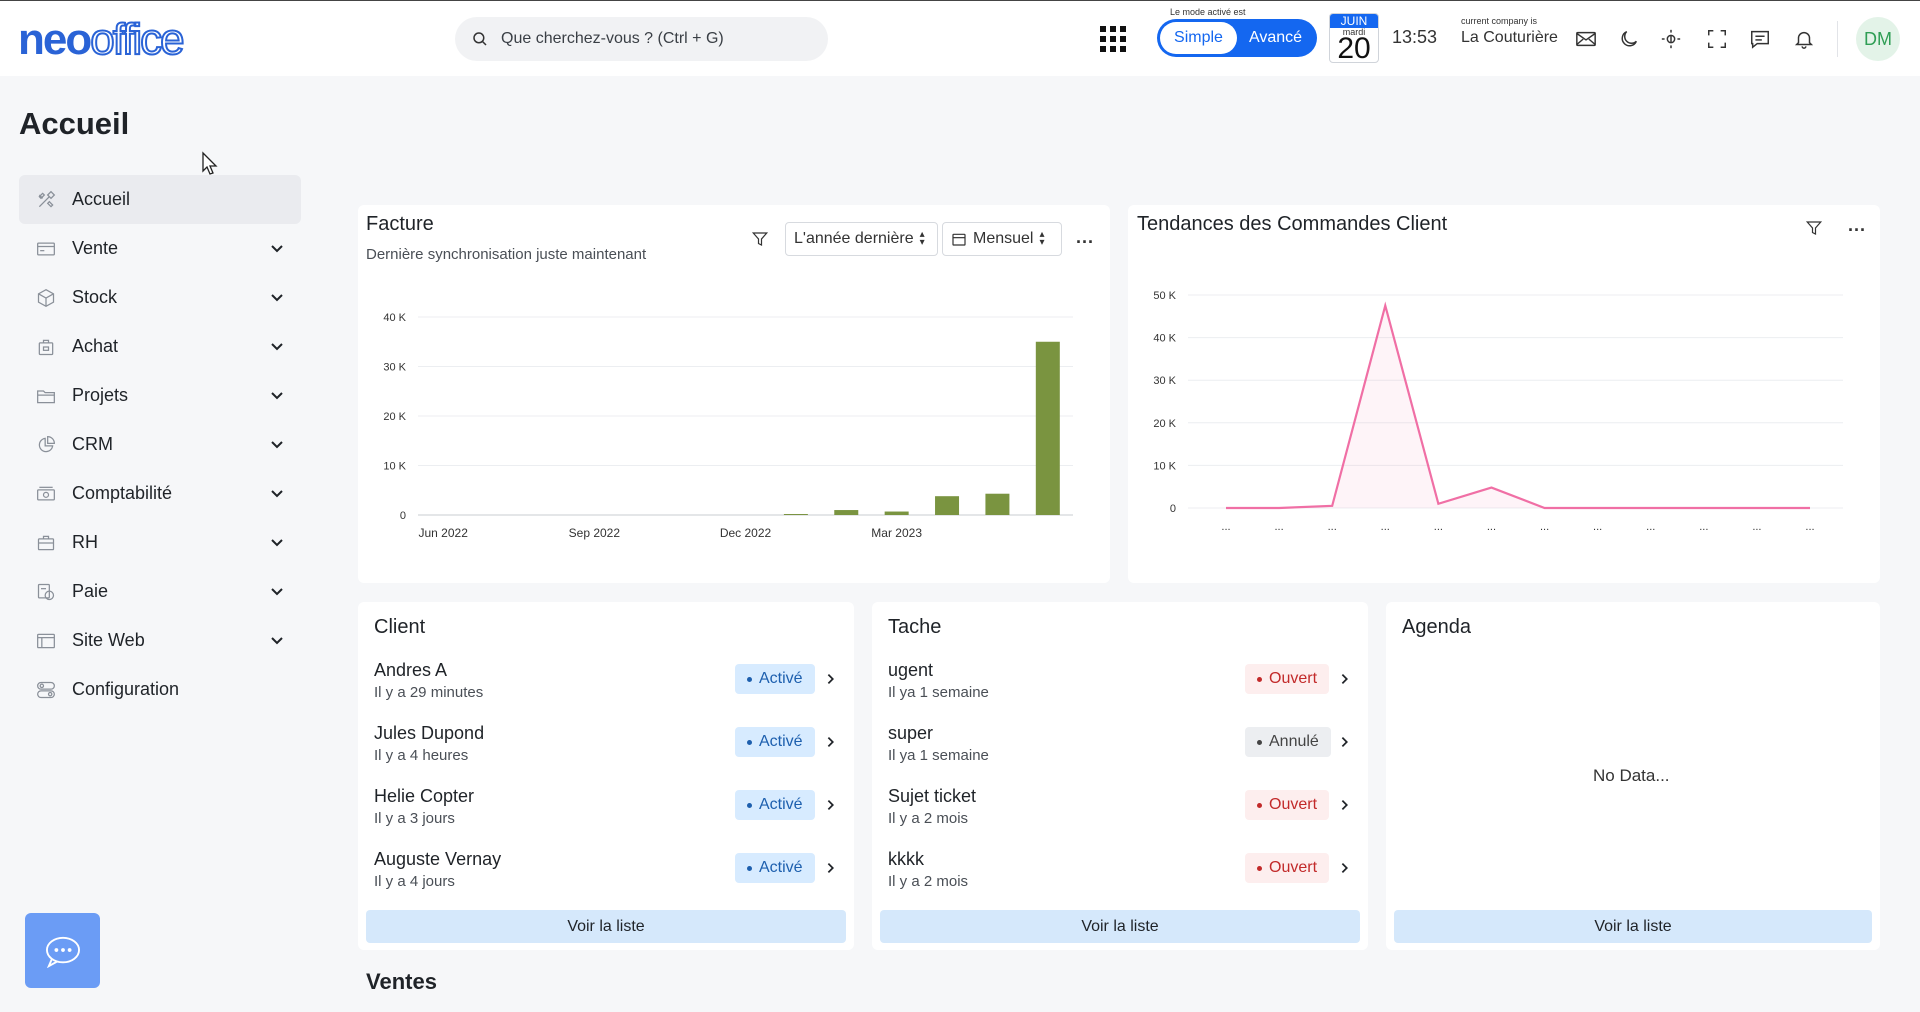 The image size is (1920, 1012). What do you see at coordinates (92, 444) in the screenshot?
I see `sidebar-item-label: CRM` at bounding box center [92, 444].